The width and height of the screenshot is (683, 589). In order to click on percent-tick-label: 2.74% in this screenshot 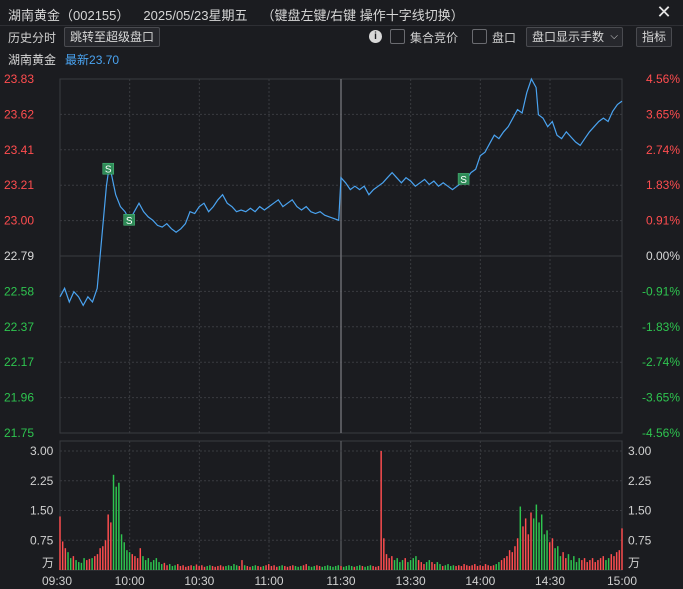, I will do `click(663, 150)`.